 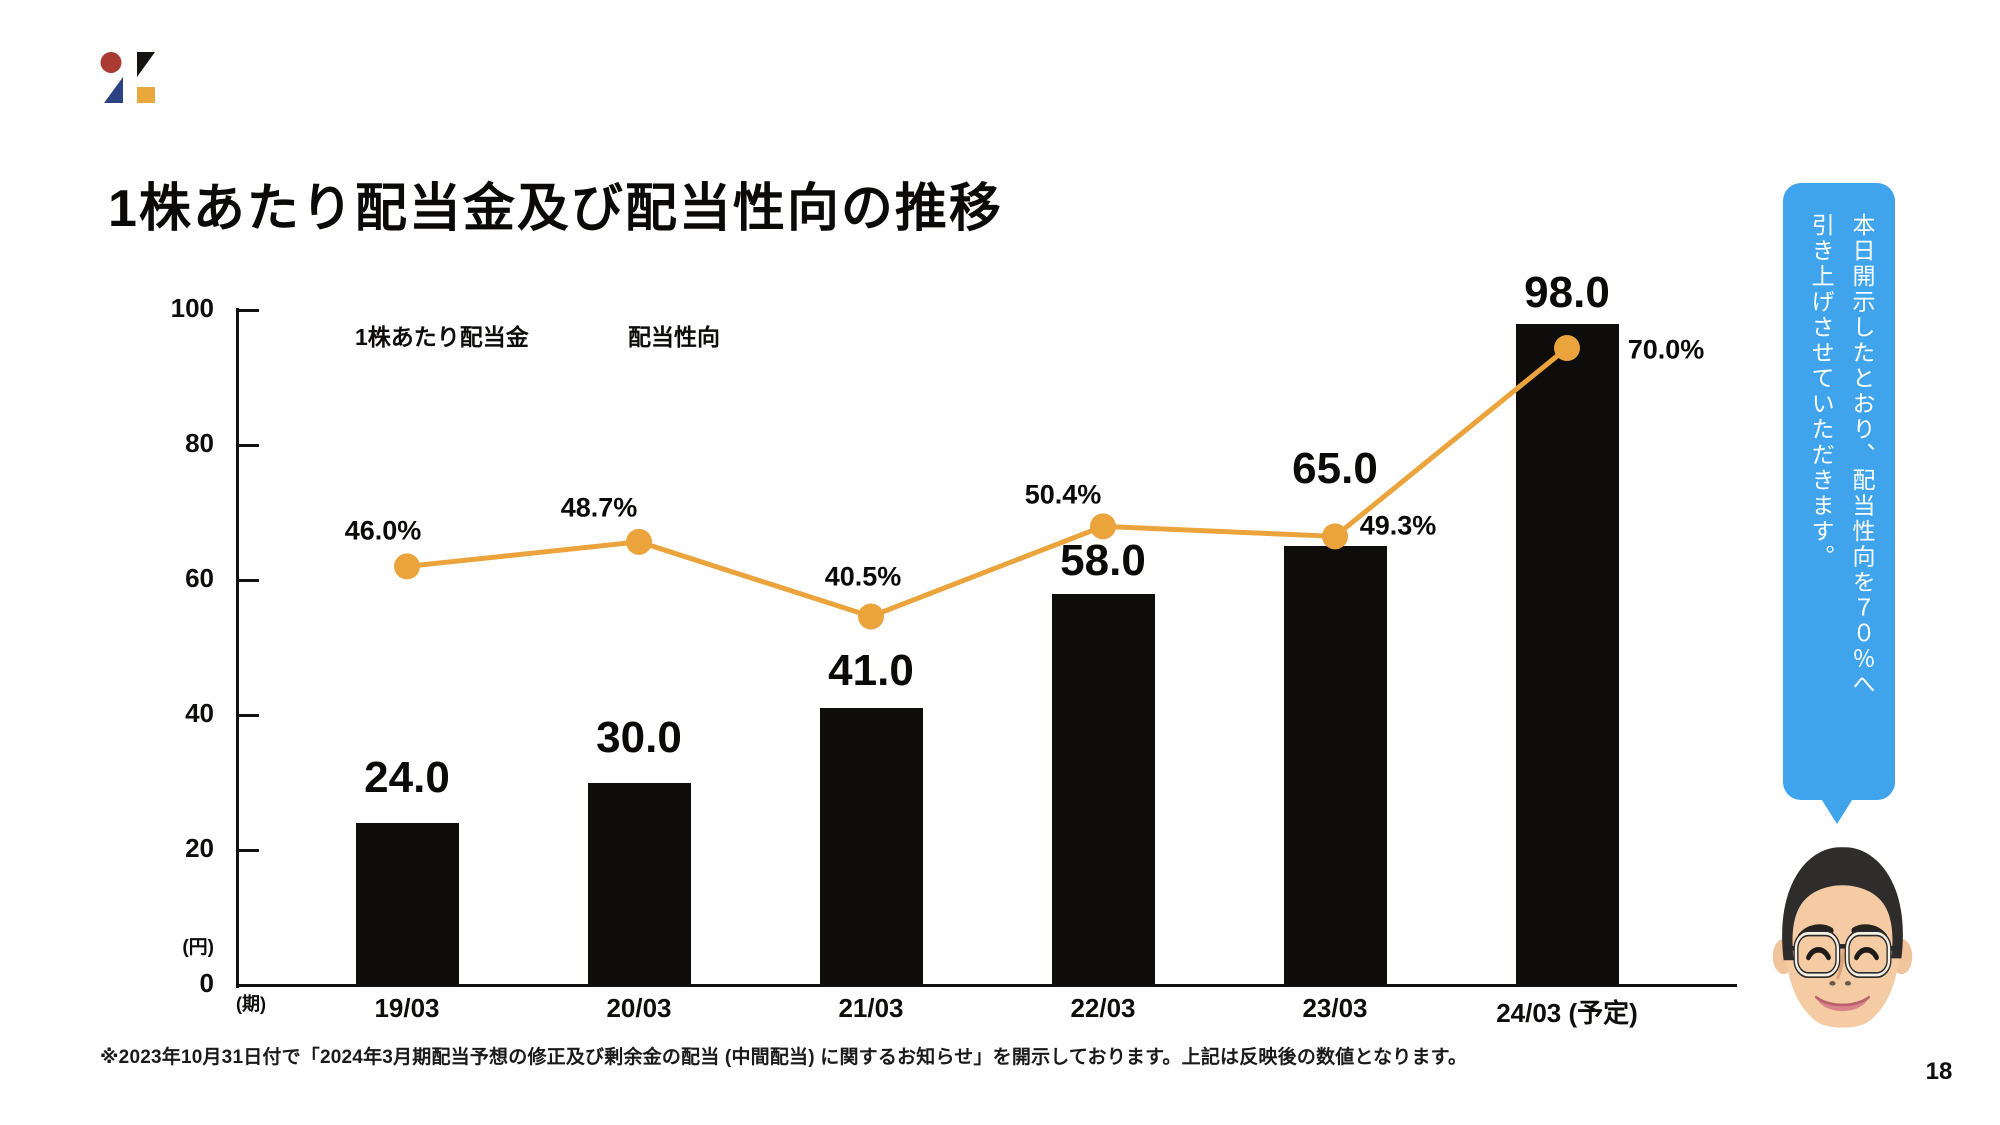 What do you see at coordinates (199, 443) in the screenshot?
I see `y-tick-label: 80` at bounding box center [199, 443].